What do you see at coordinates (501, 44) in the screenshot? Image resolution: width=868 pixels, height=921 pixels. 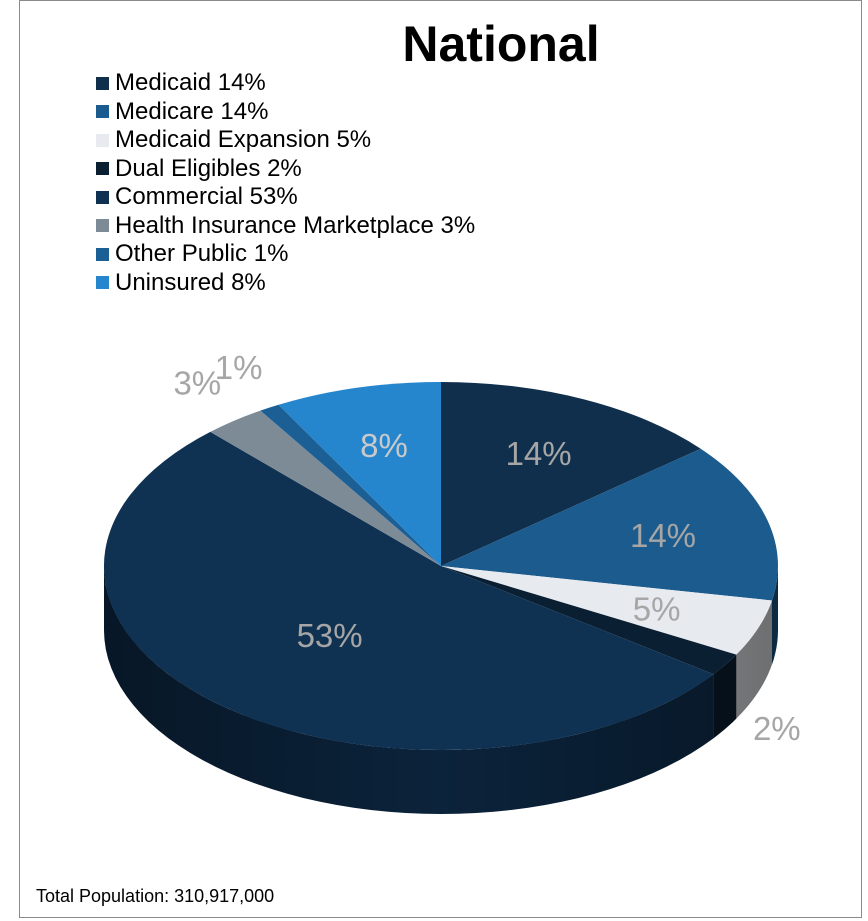 I see `chart-title: National` at bounding box center [501, 44].